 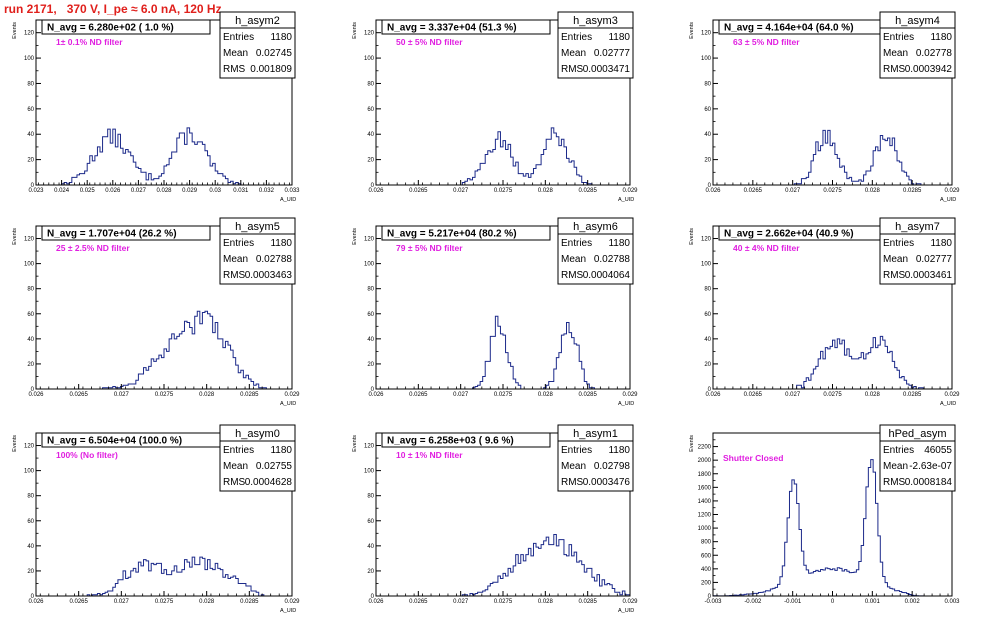 What do you see at coordinates (766, 248) in the screenshot?
I see `filter-note: 40 ± 4% ND filter` at bounding box center [766, 248].